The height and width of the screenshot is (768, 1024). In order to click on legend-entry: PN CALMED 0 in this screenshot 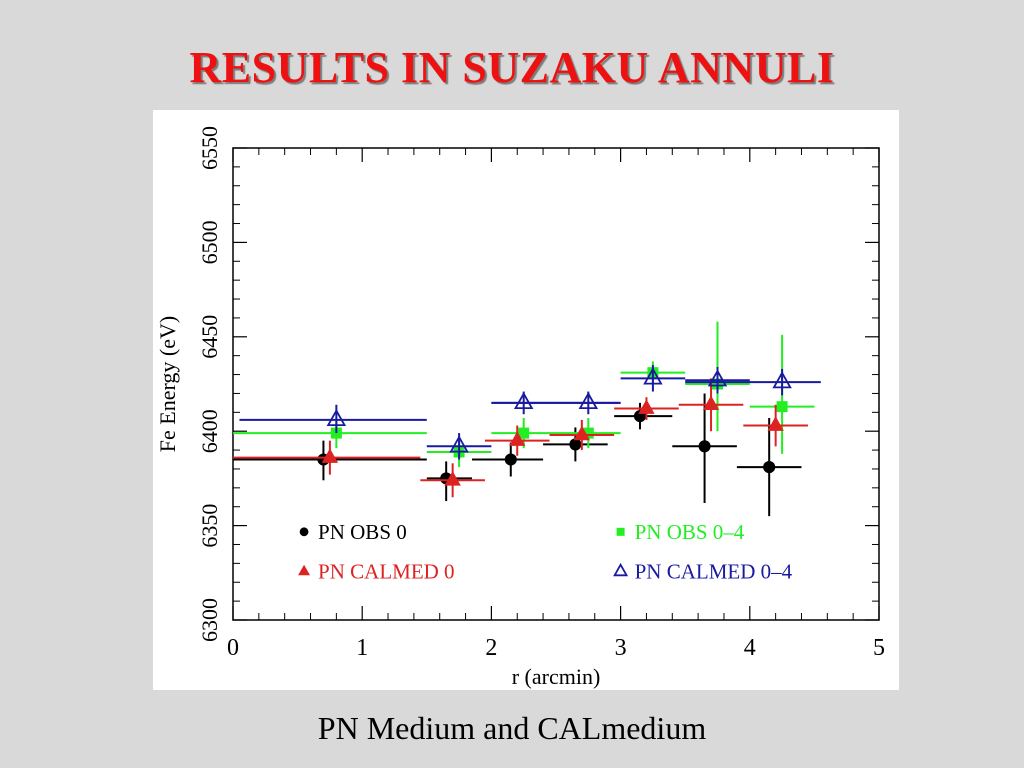, I will do `click(376, 571)`.